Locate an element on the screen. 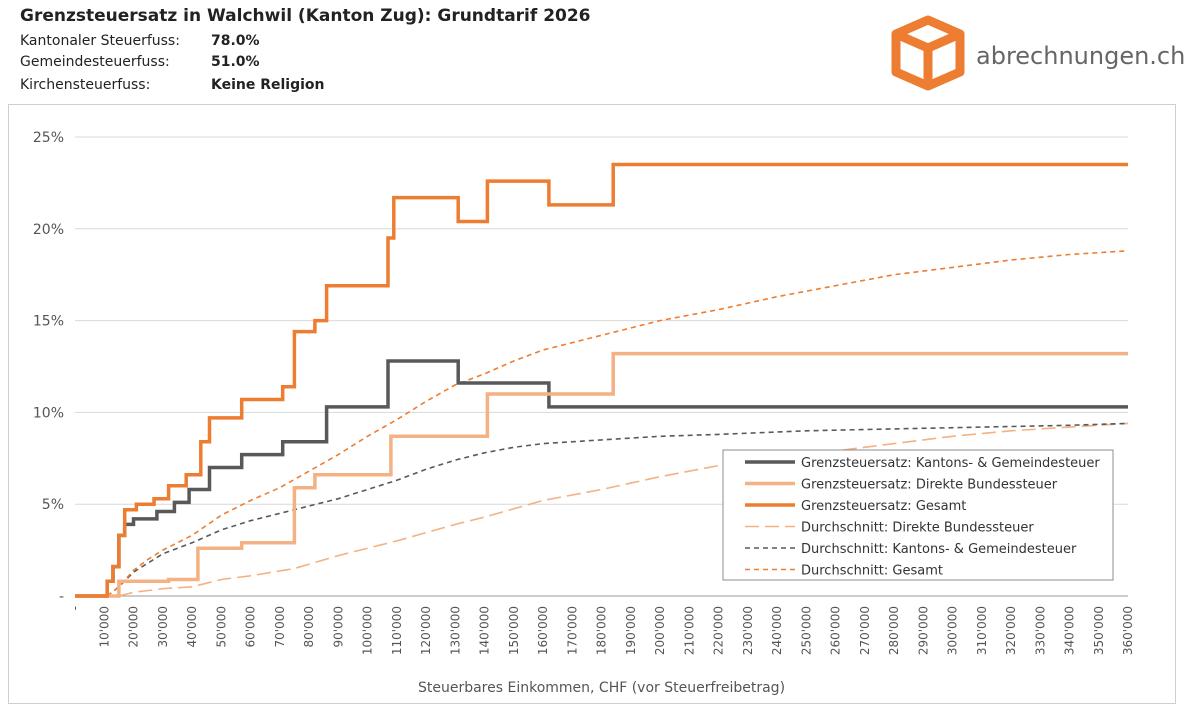  info-value: 51.0% is located at coordinates (235, 62).